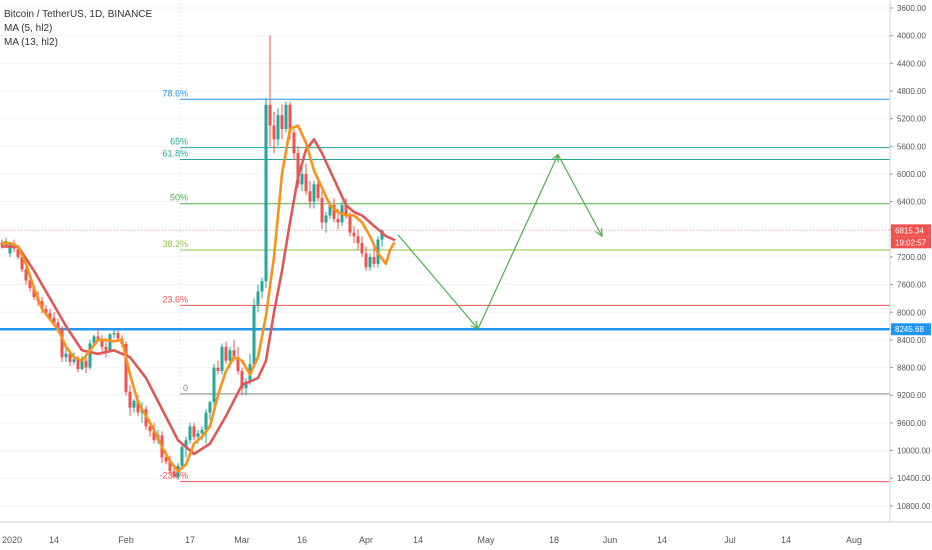 The height and width of the screenshot is (550, 932). What do you see at coordinates (610, 540) in the screenshot?
I see `time-tick-label: Jun` at bounding box center [610, 540].